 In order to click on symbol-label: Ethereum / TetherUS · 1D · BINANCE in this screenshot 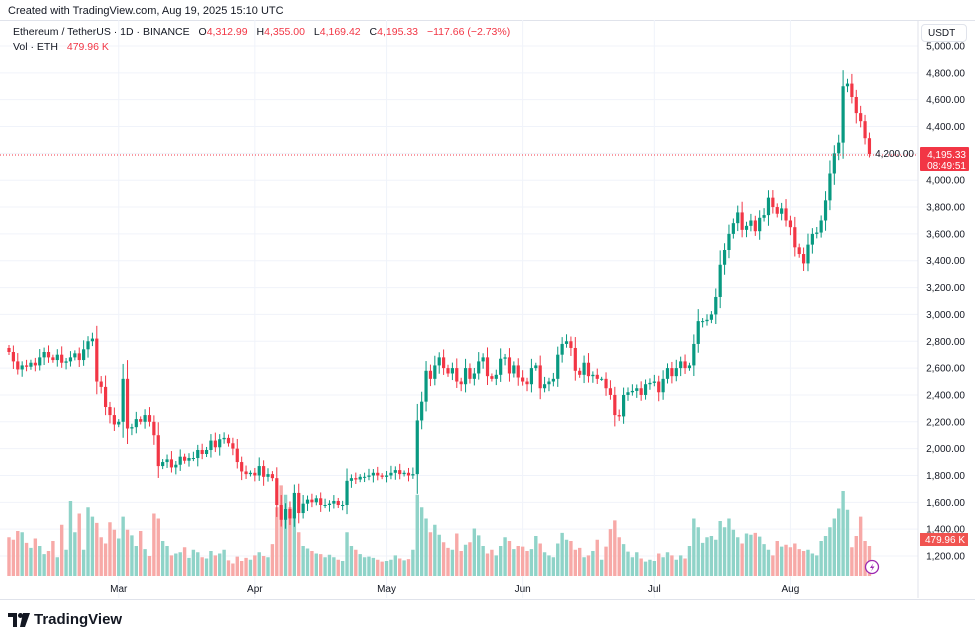, I will do `click(101, 32)`.